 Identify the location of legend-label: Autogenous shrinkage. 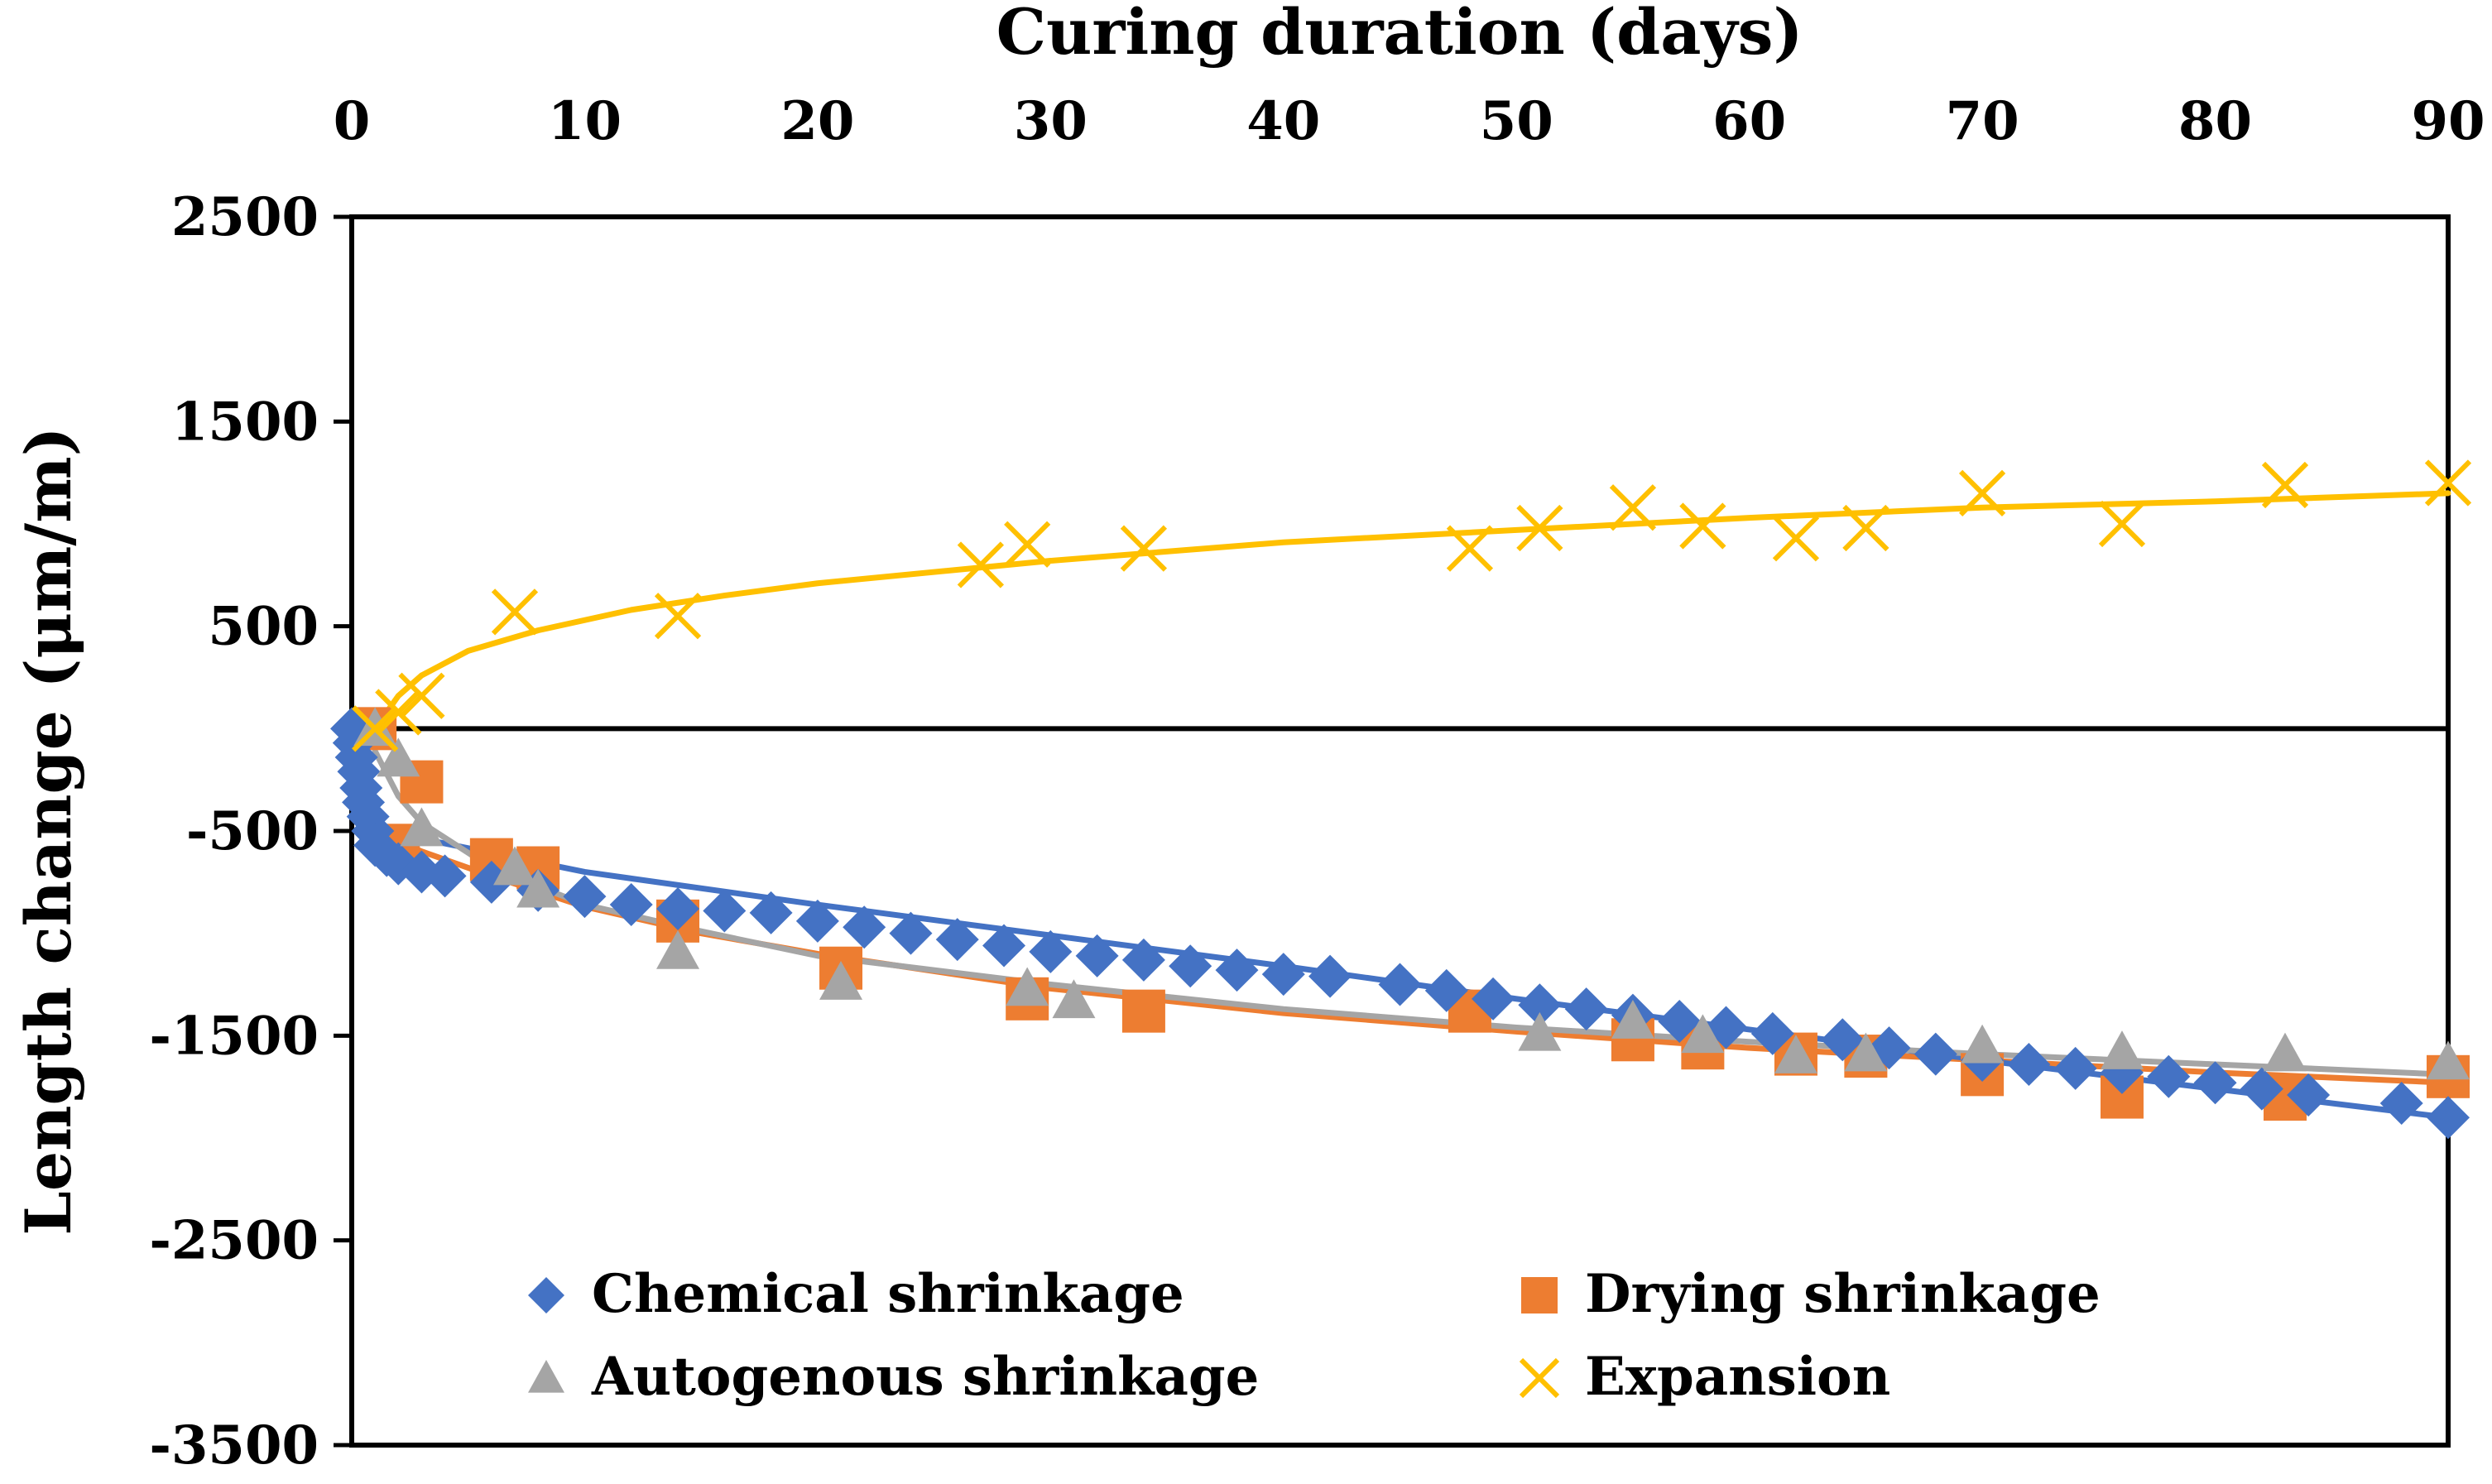
(925, 1377).